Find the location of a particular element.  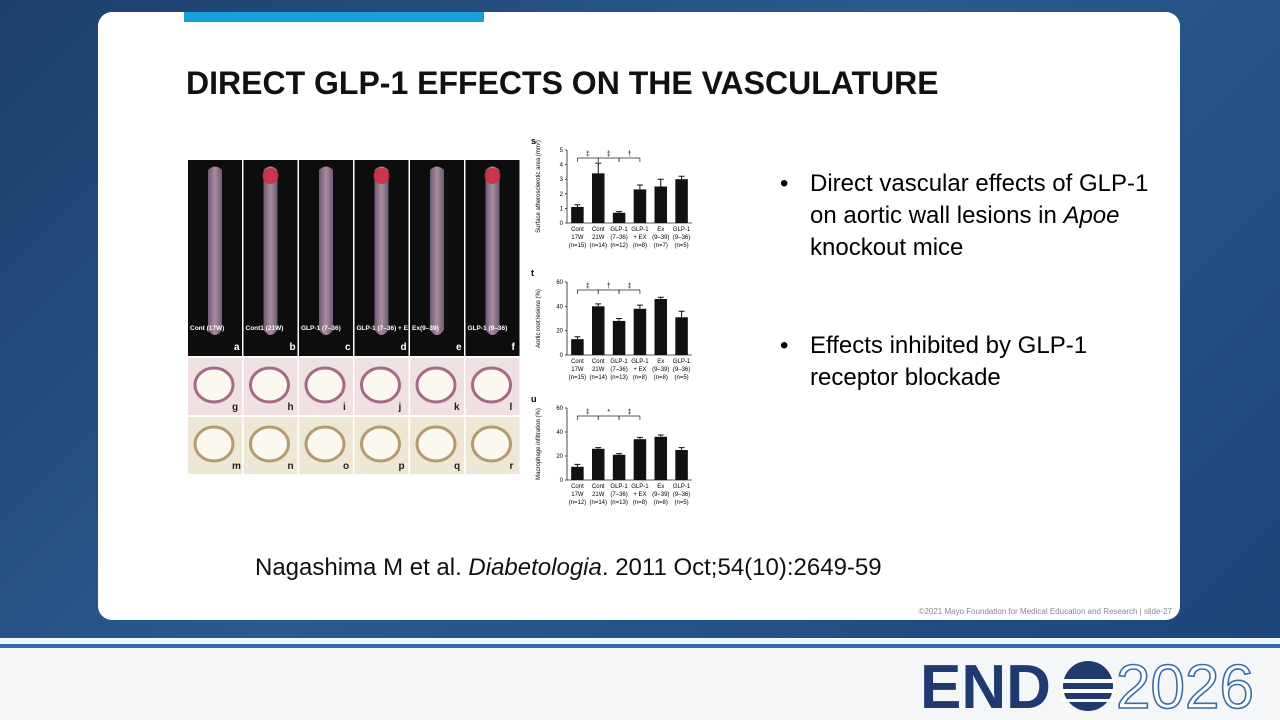

significance-mark: † is located at coordinates (609, 286).